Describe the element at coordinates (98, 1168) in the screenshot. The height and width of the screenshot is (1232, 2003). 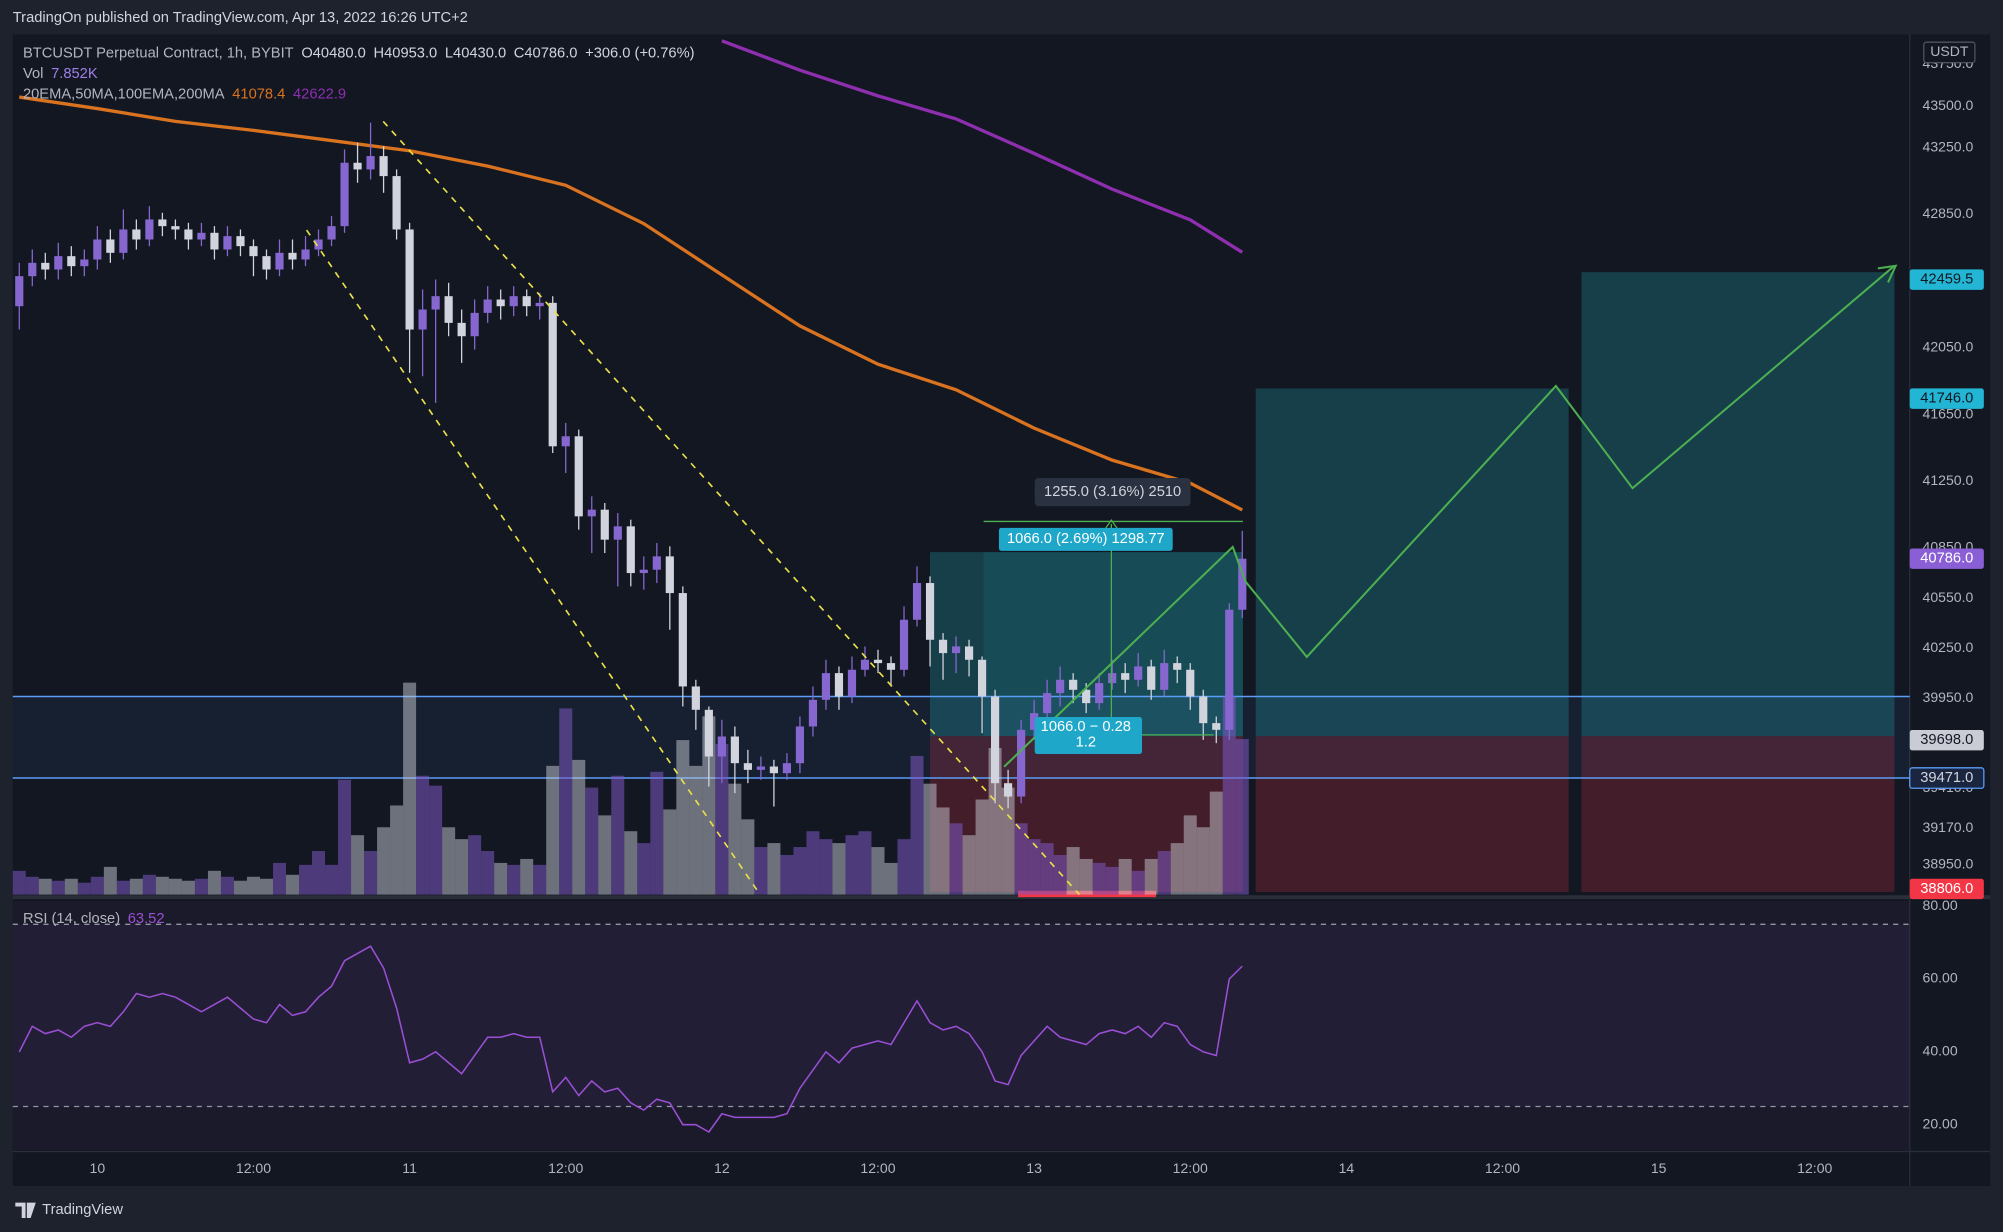
I see `x-tick-label: 10` at that location.